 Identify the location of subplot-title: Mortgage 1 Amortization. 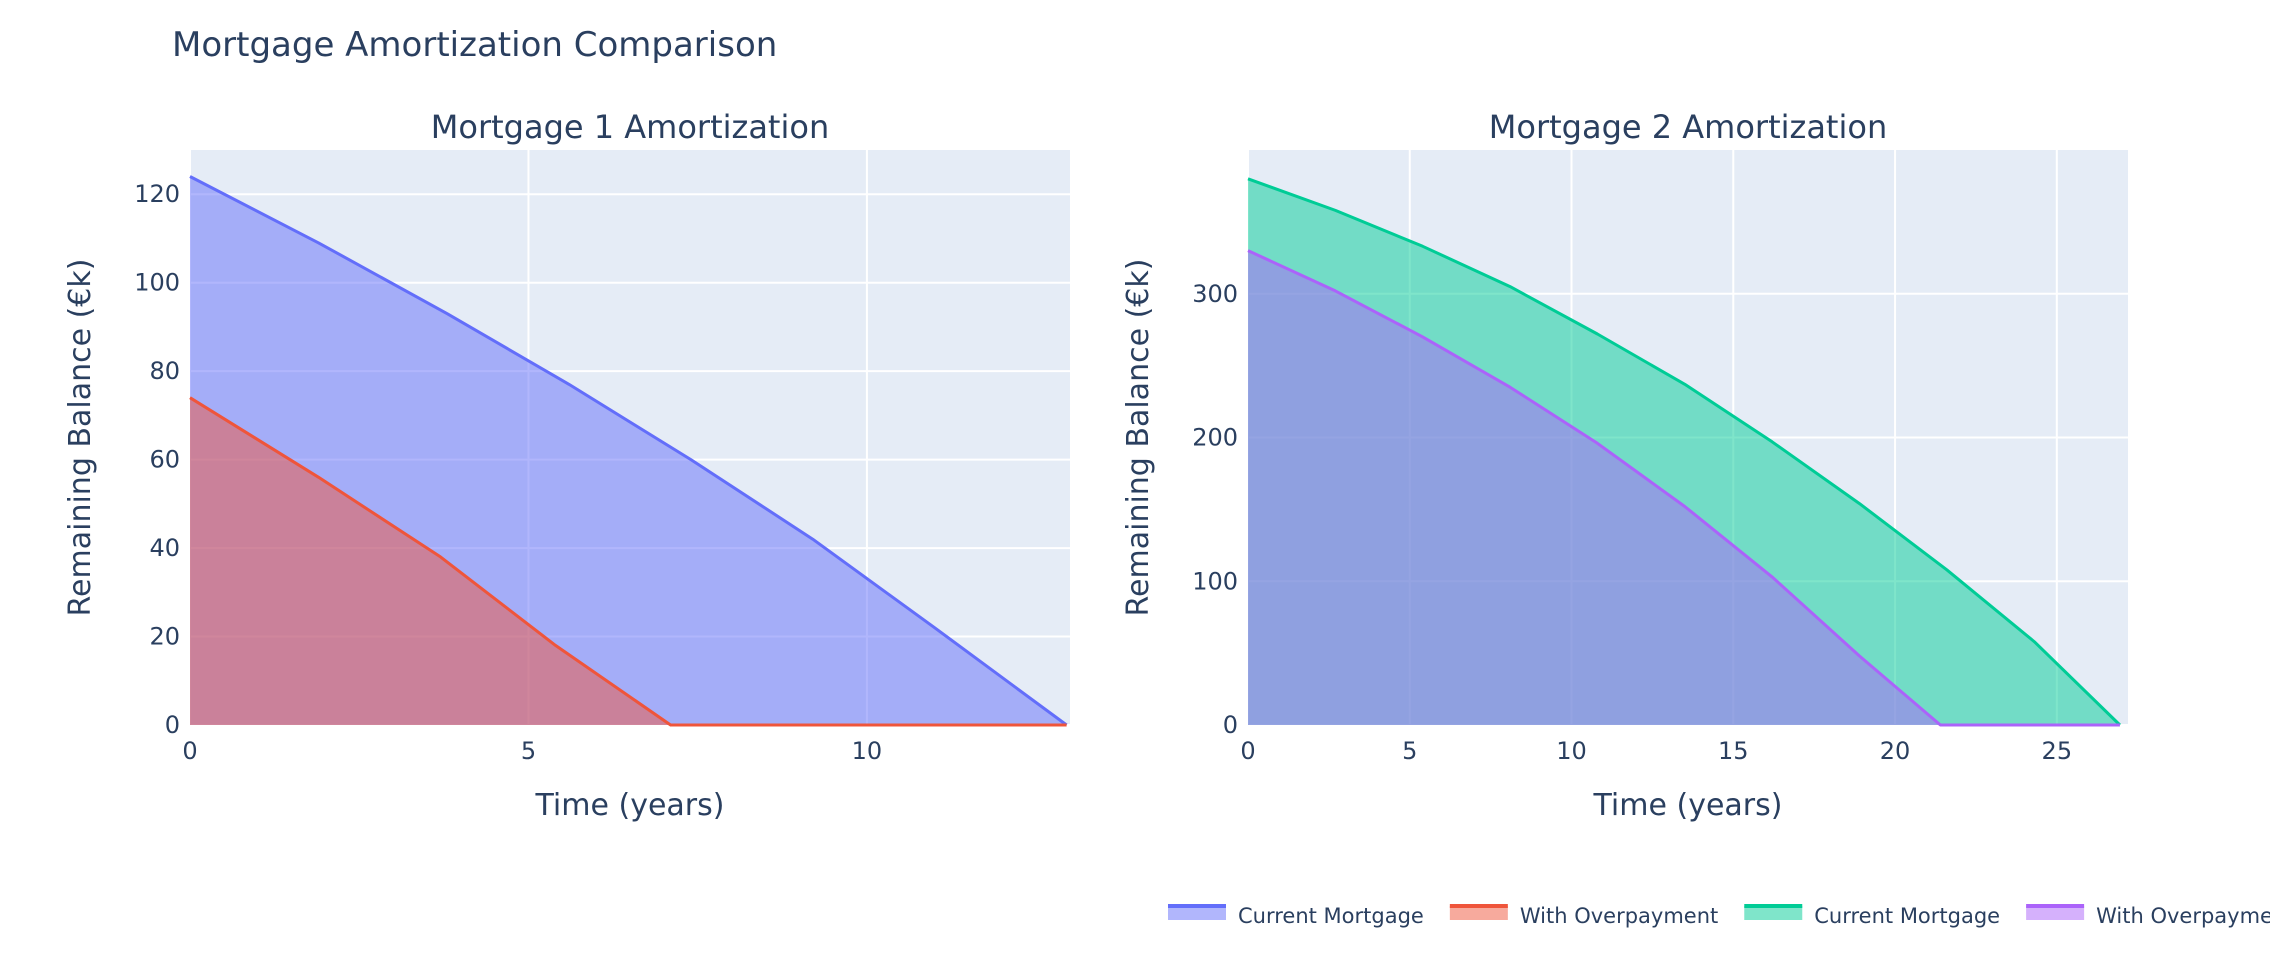
(630, 127).